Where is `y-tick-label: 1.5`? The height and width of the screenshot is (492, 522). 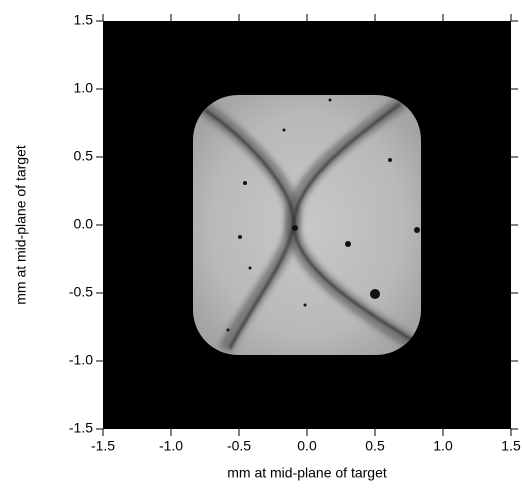 y-tick-label: 1.5 is located at coordinates (84, 20).